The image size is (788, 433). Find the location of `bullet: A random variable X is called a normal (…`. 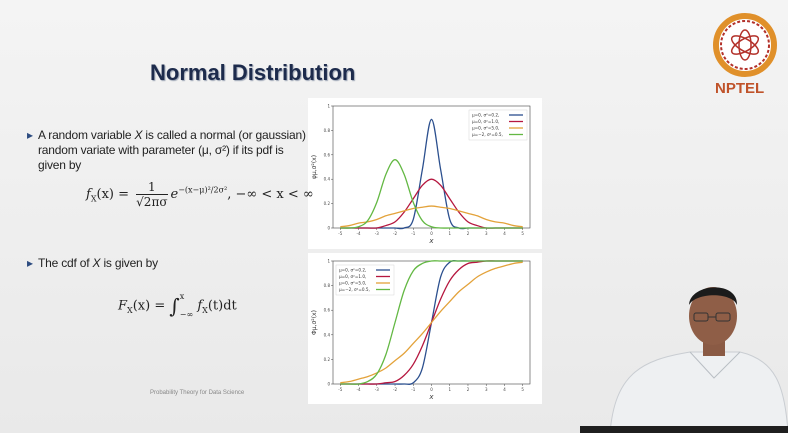

bullet: A random variable X is called a normal (… is located at coordinates (168, 150).